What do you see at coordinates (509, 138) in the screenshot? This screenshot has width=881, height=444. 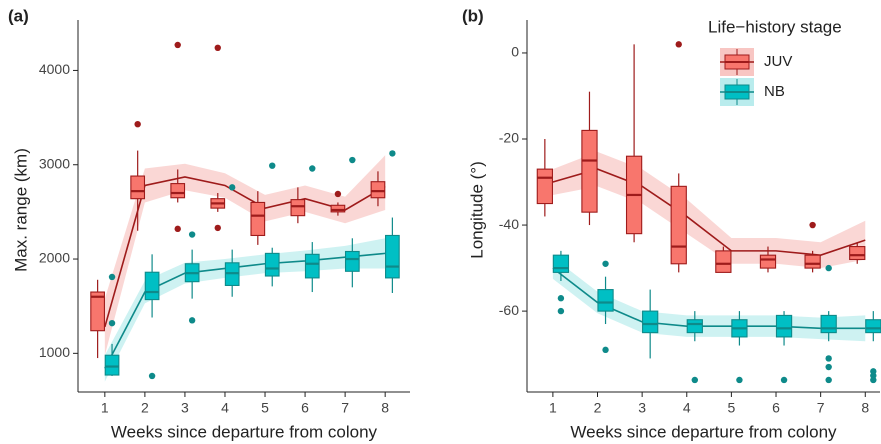 I see `y-tick-label: -20` at bounding box center [509, 138].